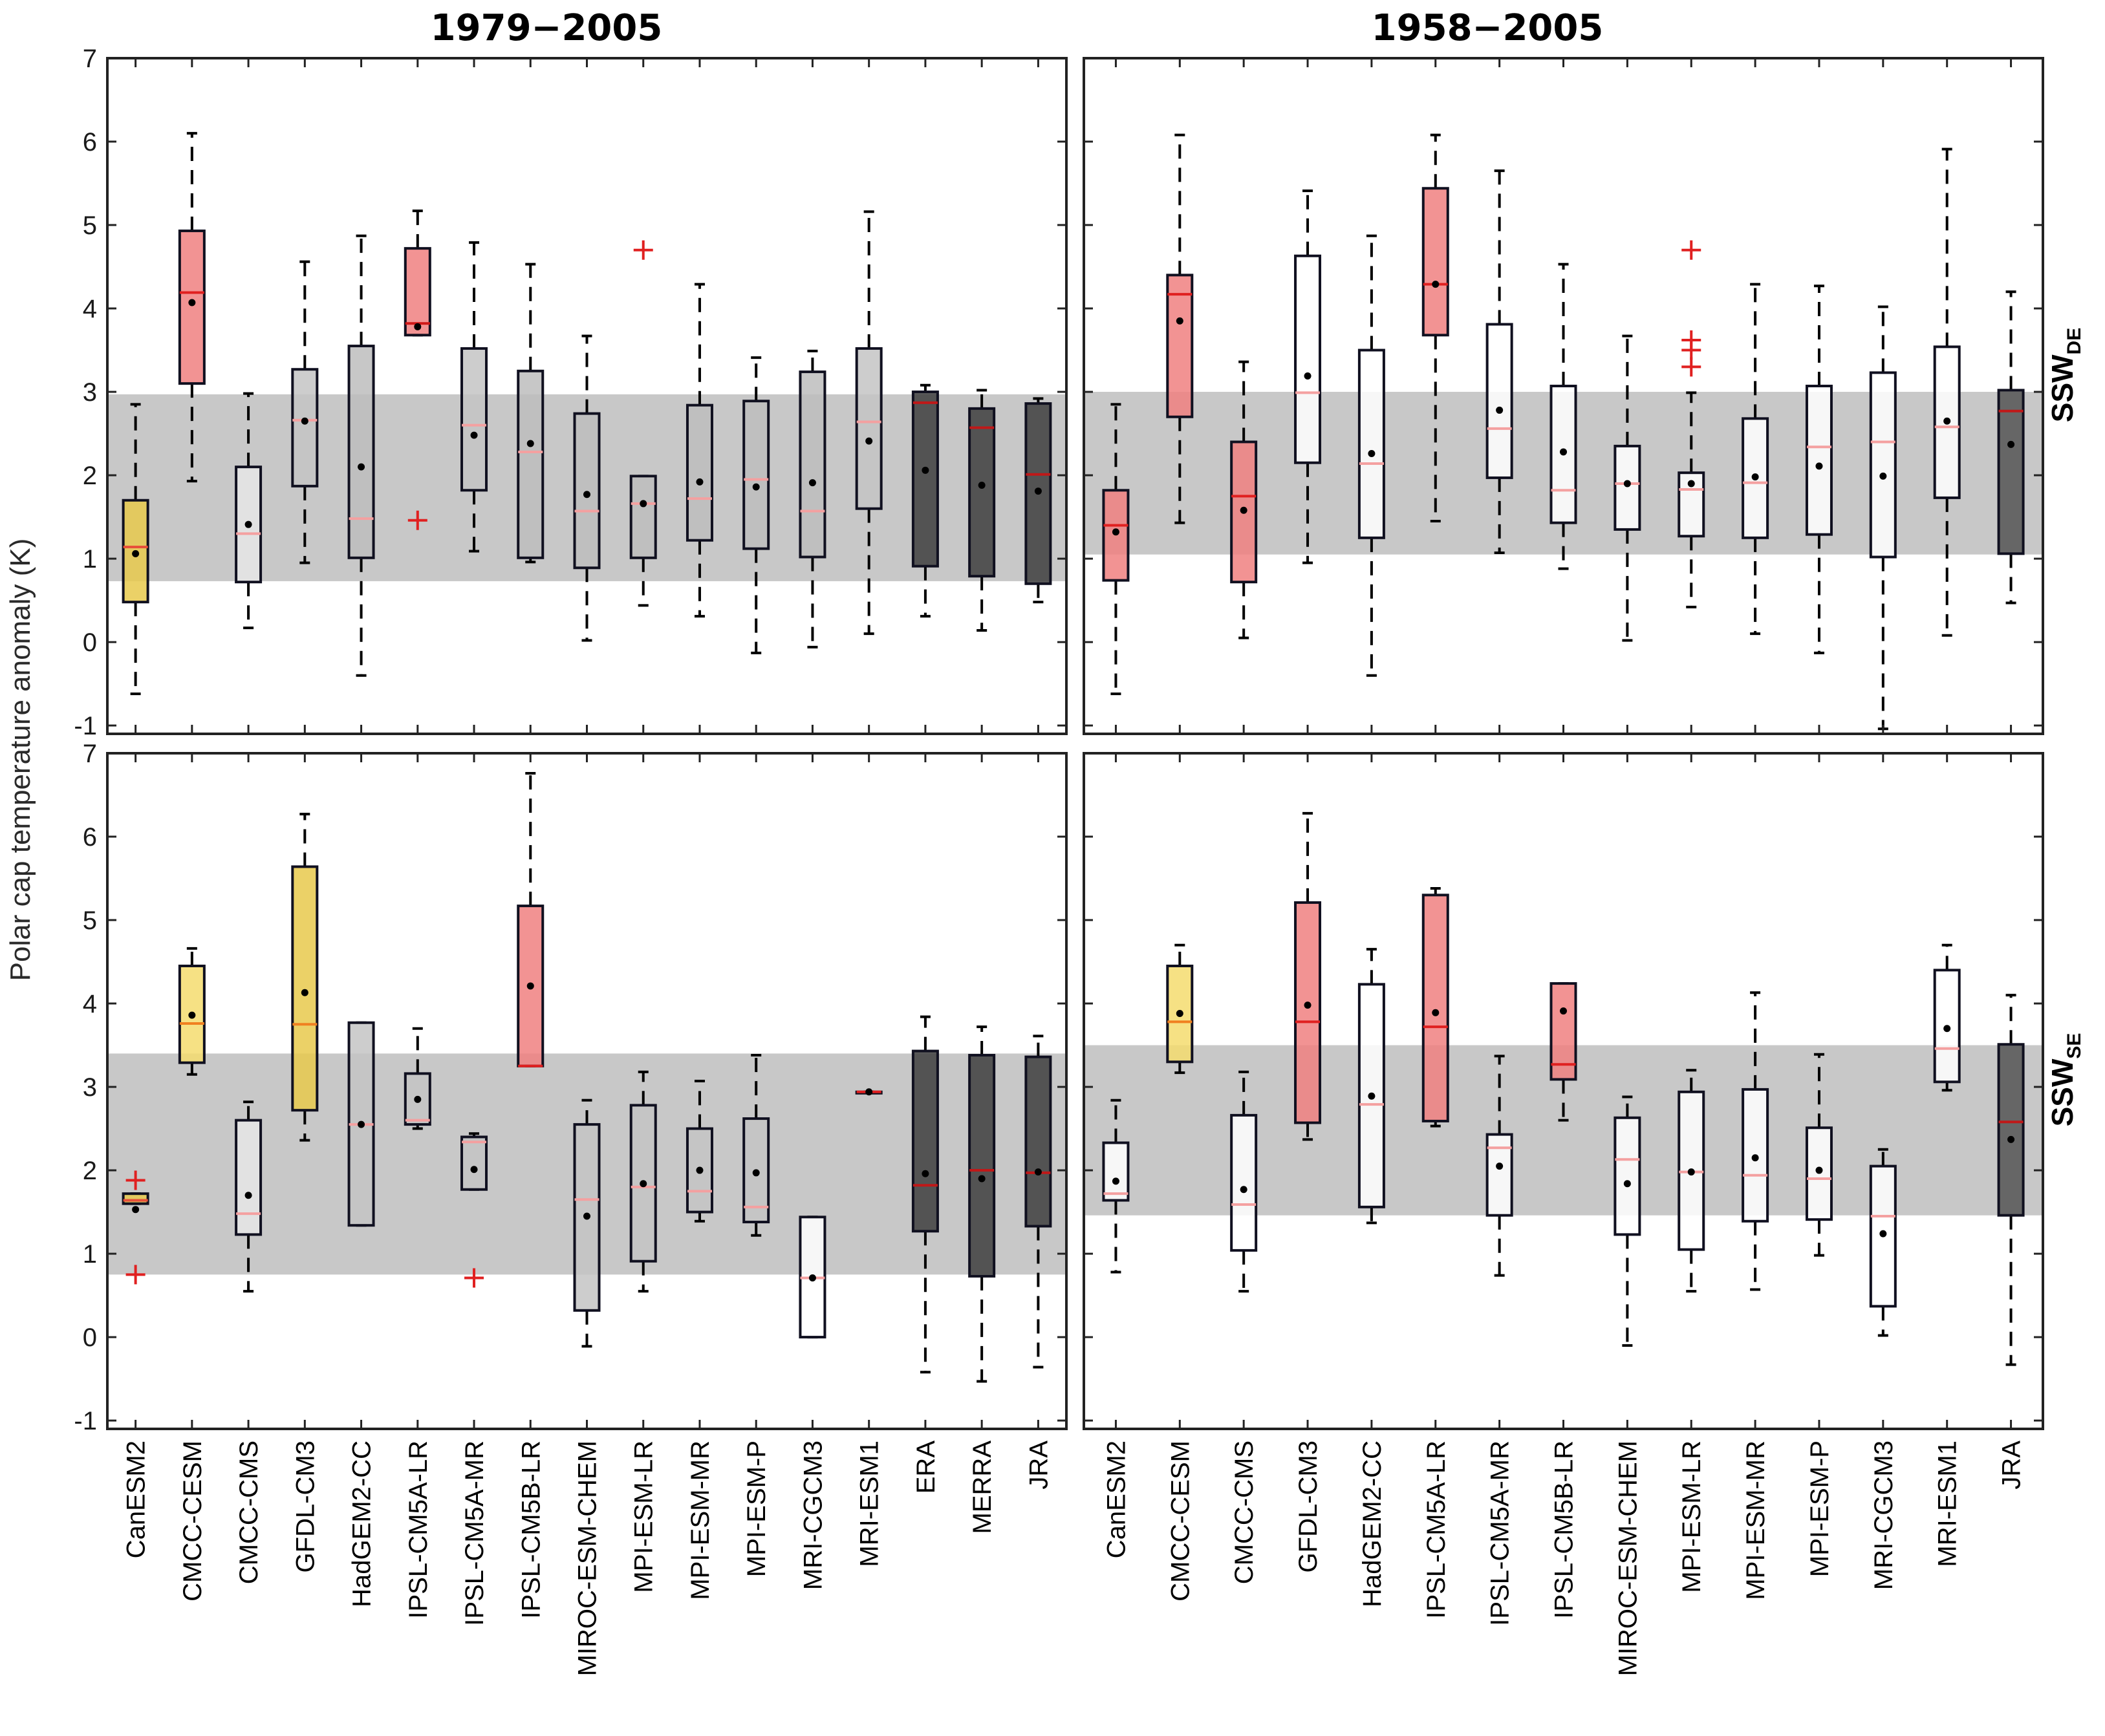  What do you see at coordinates (361, 455) in the screenshot?
I see `box-HadGEM2-CC` at bounding box center [361, 455].